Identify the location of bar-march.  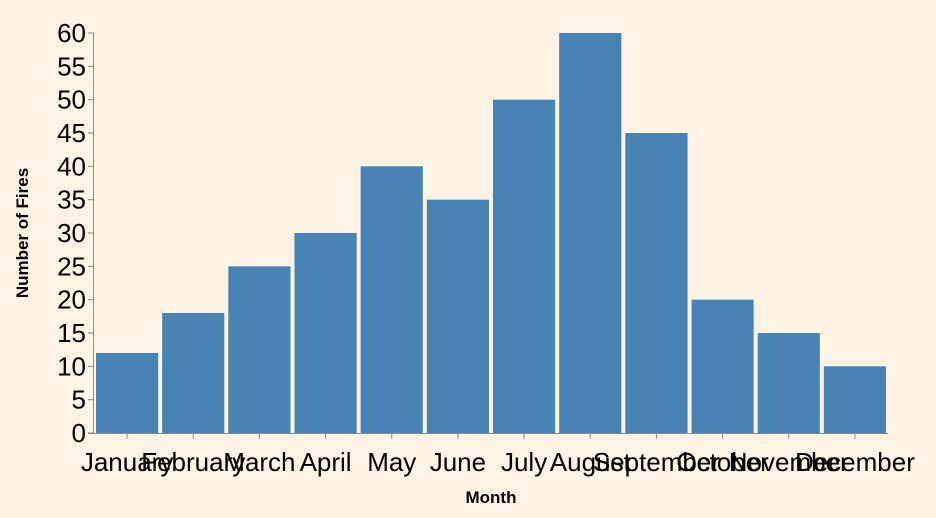
(259, 349).